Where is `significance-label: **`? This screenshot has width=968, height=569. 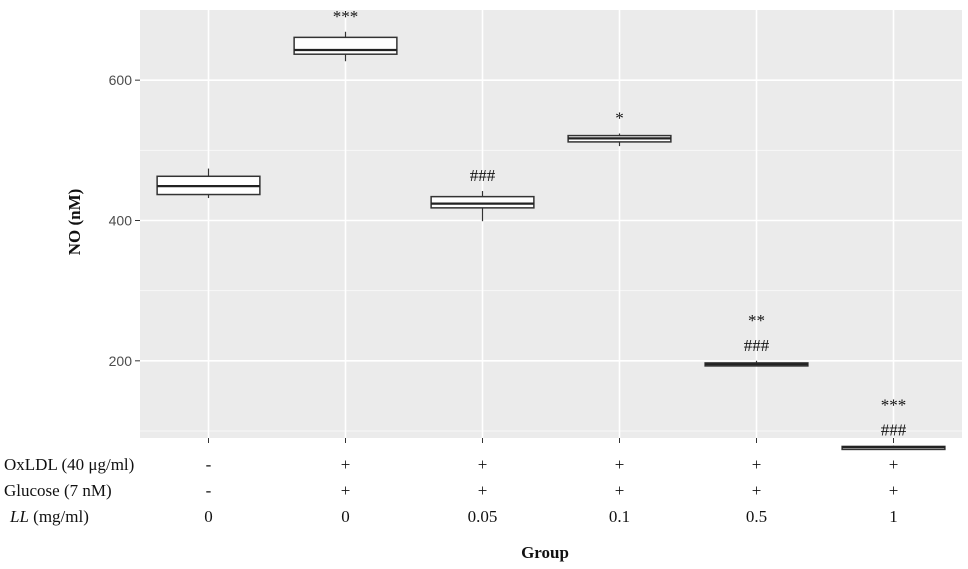 significance-label: ** is located at coordinates (756, 320).